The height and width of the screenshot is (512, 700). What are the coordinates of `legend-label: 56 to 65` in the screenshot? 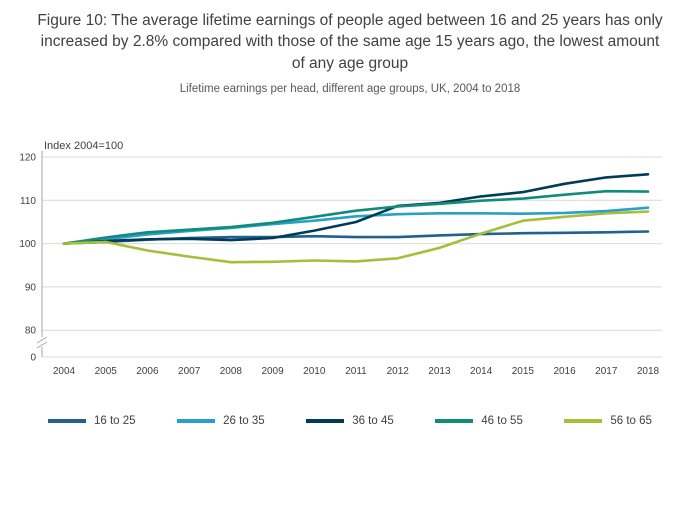 It's located at (631, 421).